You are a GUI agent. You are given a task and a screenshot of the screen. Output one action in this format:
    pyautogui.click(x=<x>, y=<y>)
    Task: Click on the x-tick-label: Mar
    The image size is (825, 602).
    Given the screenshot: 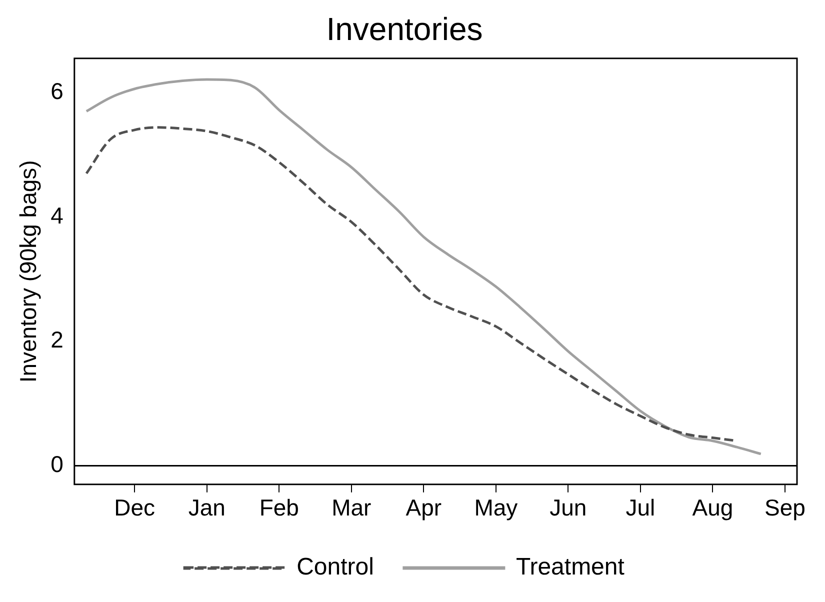 What is the action you would take?
    pyautogui.click(x=352, y=507)
    